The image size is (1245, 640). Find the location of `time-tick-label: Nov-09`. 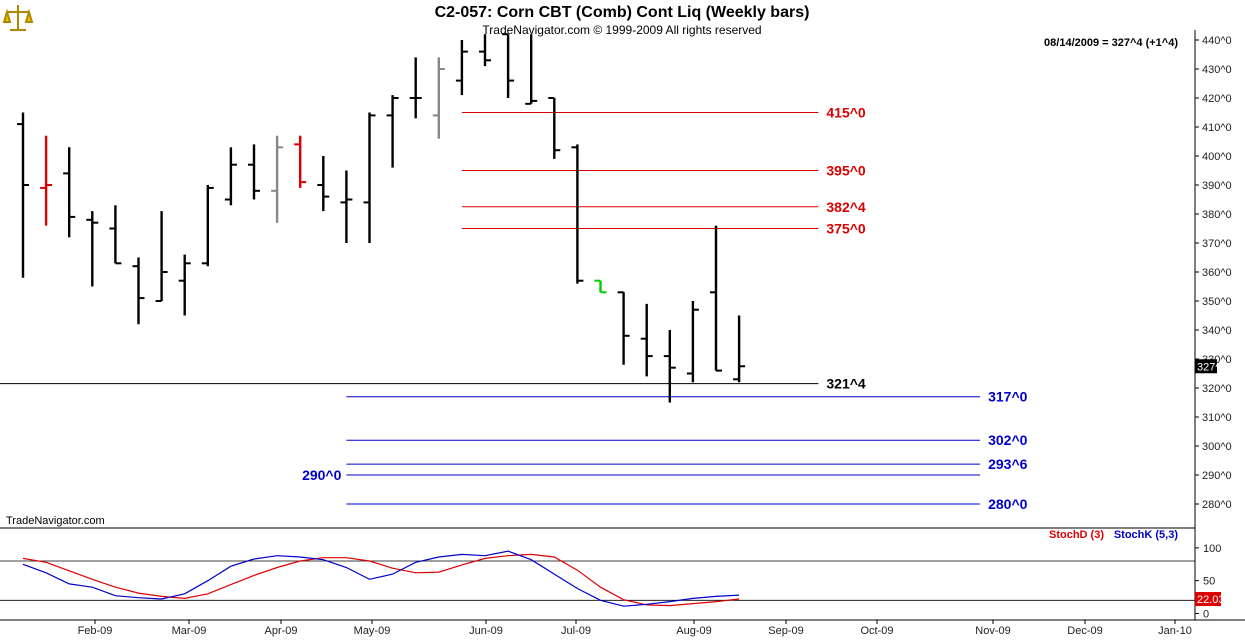

time-tick-label: Nov-09 is located at coordinates (992, 631).